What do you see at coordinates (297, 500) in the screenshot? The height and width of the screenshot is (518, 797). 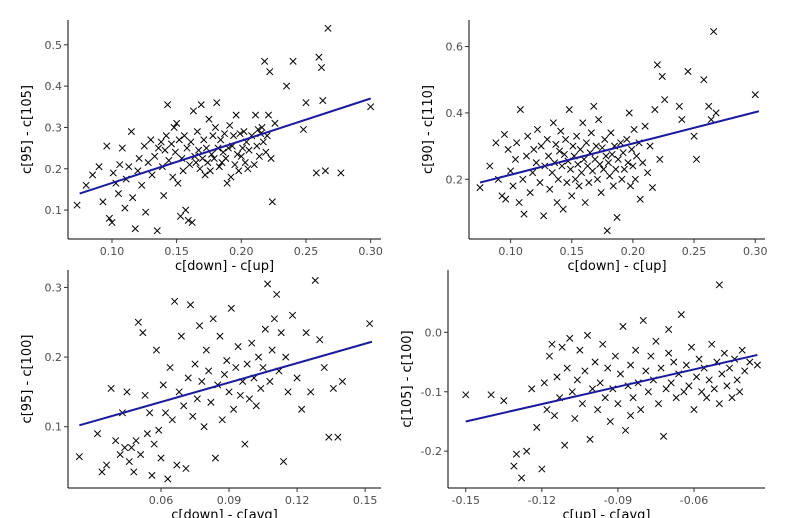 I see `x-tick-label: 0.12` at bounding box center [297, 500].